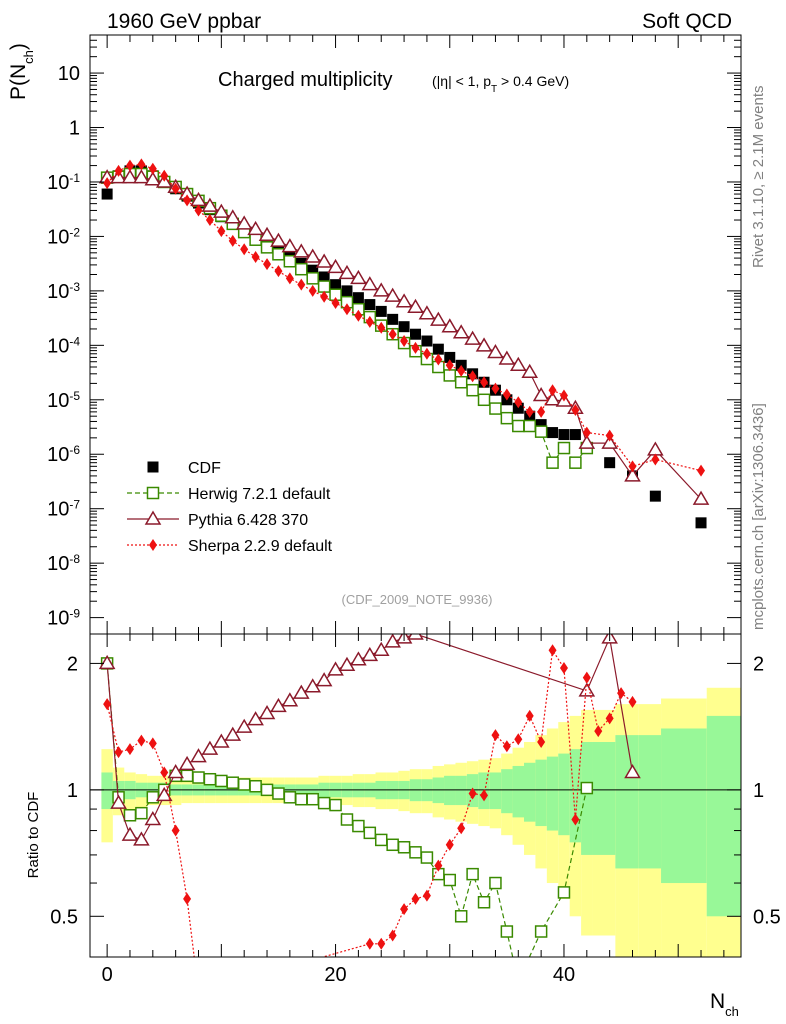 The width and height of the screenshot is (786, 1024). What do you see at coordinates (33, 835) in the screenshot?
I see `ratio-y-label: Ratio to CDF` at bounding box center [33, 835].